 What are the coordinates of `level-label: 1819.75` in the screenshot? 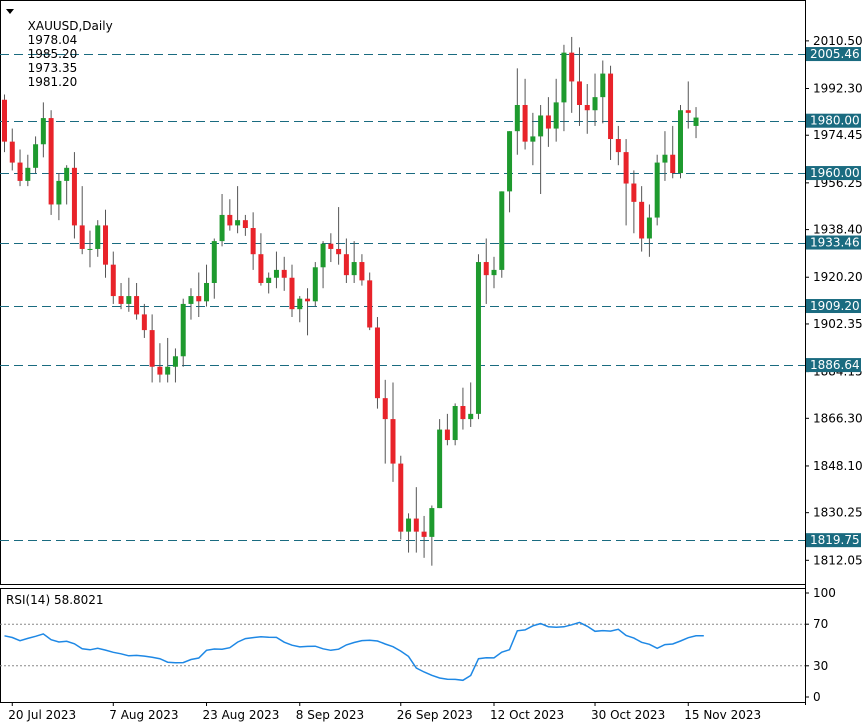 It's located at (835, 540).